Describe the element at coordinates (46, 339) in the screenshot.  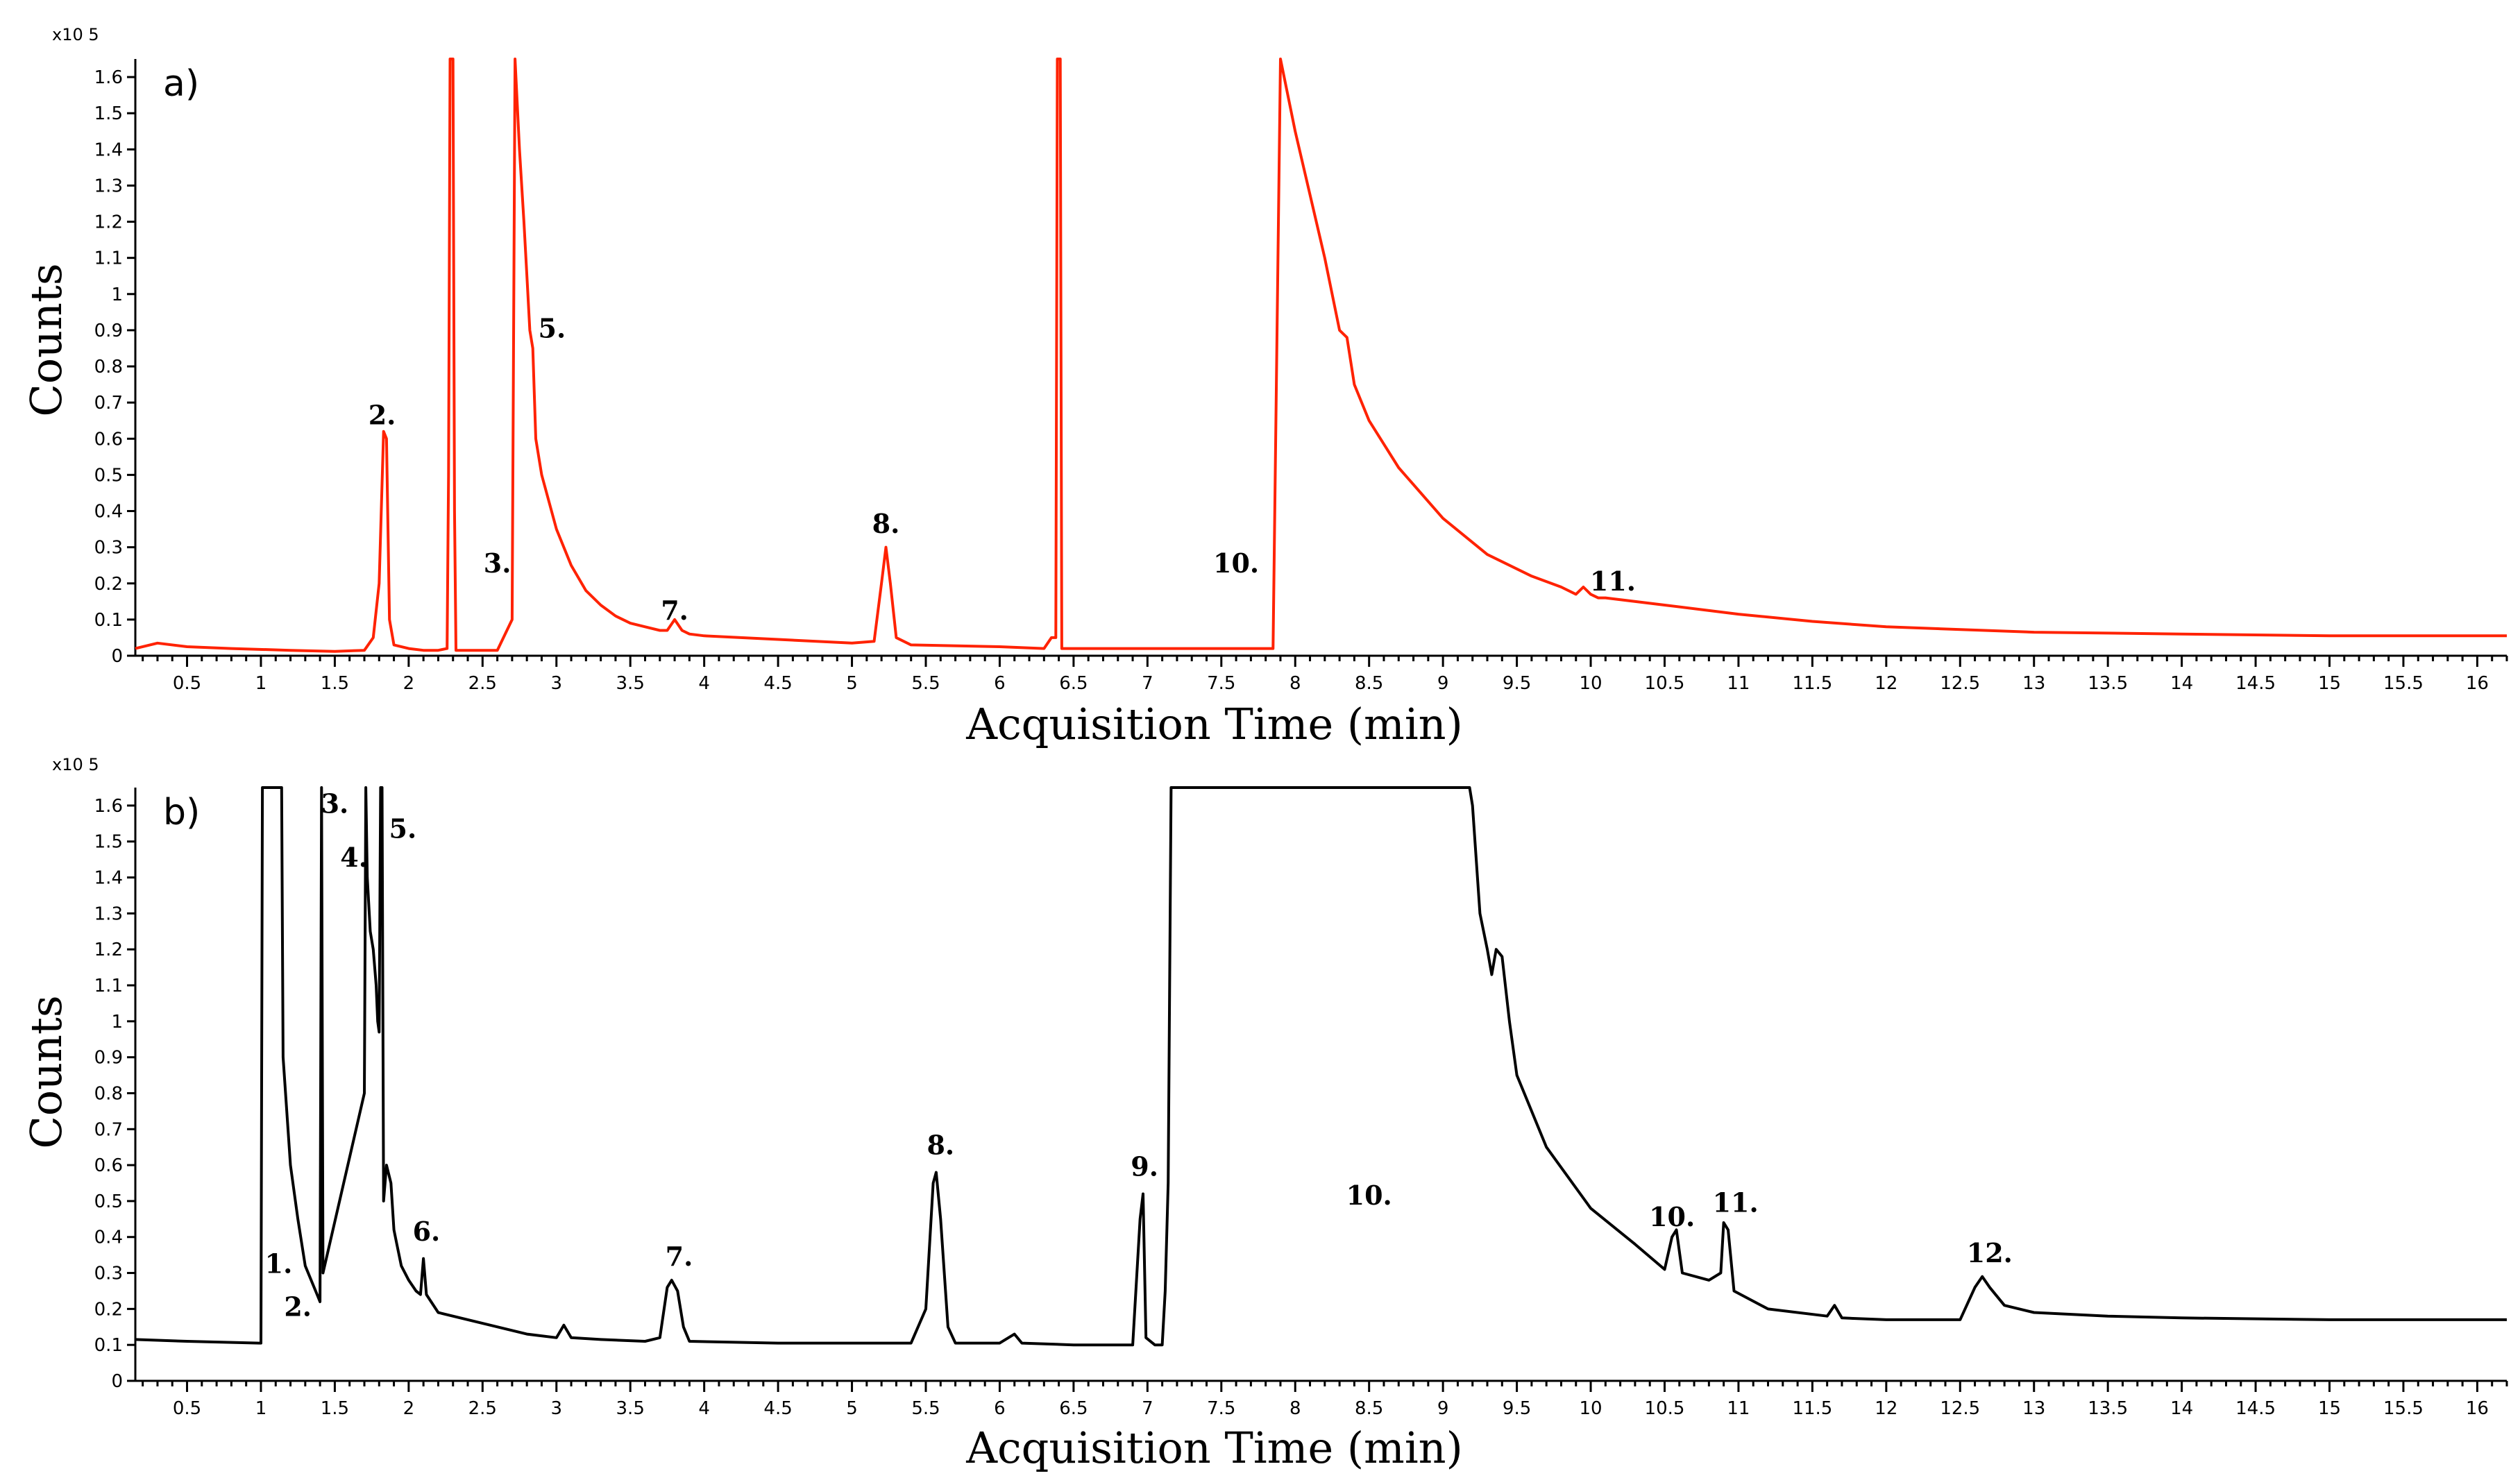
I see `panel-a-y-axis-title: Counts` at that location.